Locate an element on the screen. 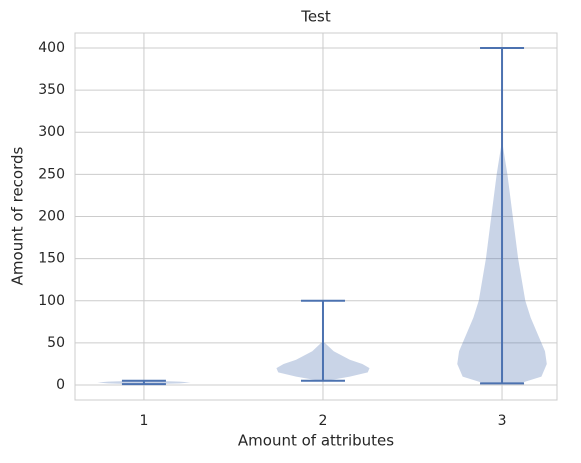 The image size is (581, 463). chart-title: Test is located at coordinates (315, 17).